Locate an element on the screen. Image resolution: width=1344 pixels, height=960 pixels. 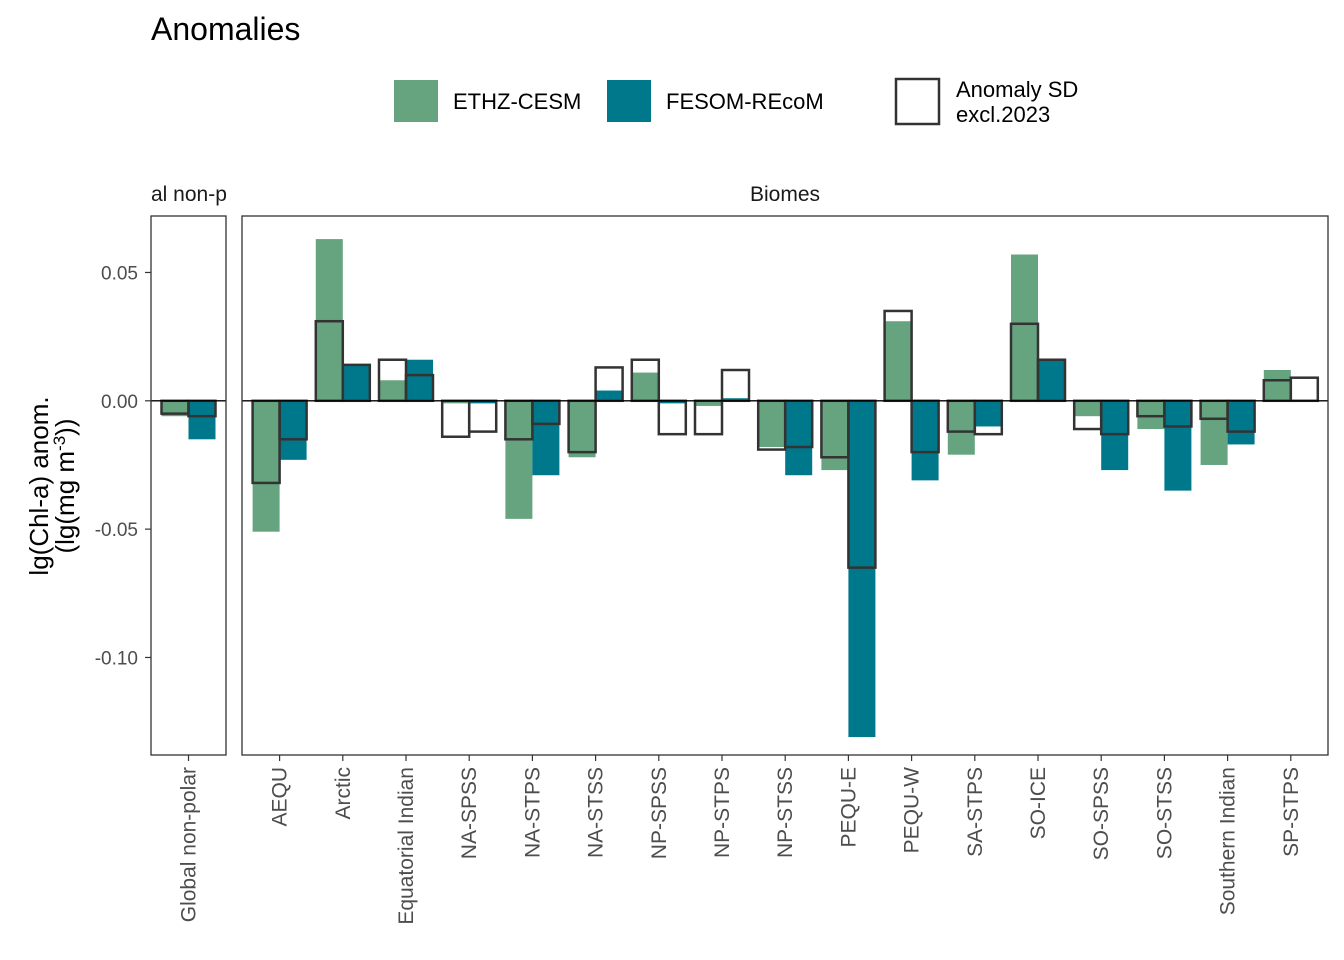
x-tick-label-aequ: AEQU is located at coordinates (280, 797).